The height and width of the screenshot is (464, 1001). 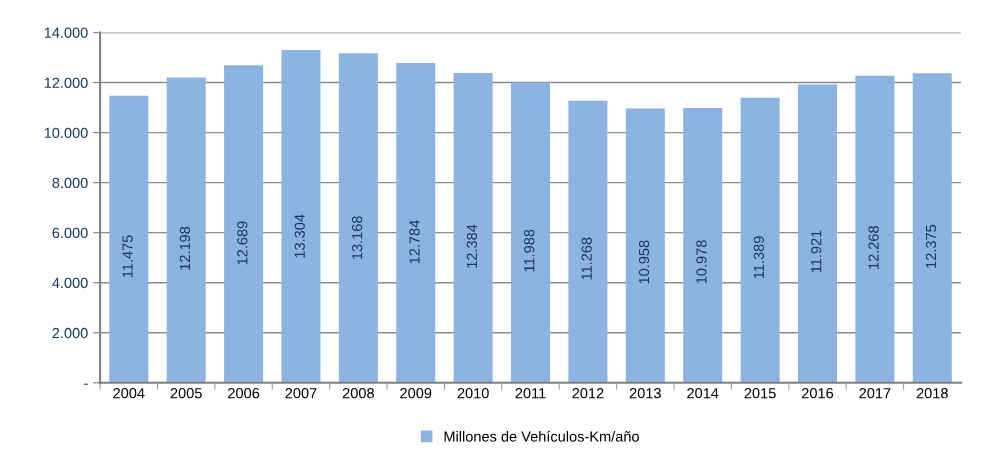 What do you see at coordinates (586, 258) in the screenshot?
I see `data-label: 11.268` at bounding box center [586, 258].